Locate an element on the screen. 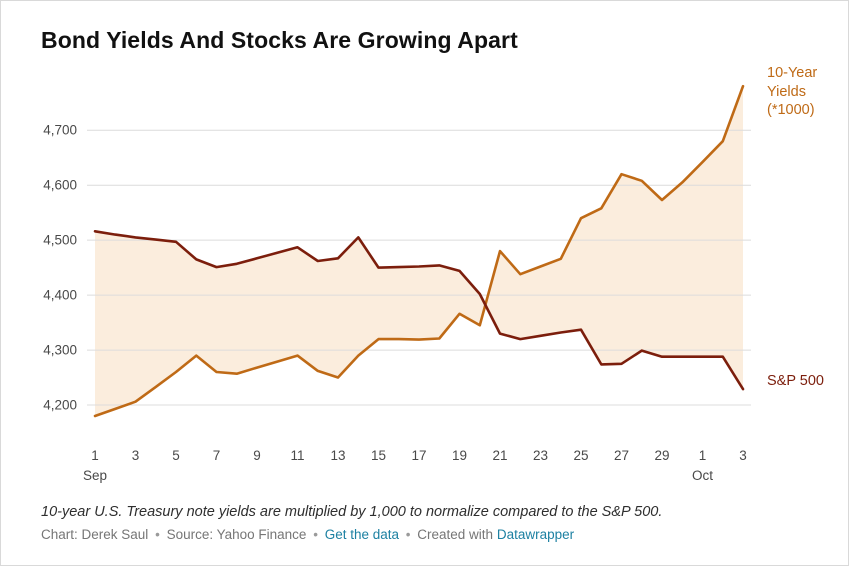  y-tick-label: 4,200 is located at coordinates (60, 405).